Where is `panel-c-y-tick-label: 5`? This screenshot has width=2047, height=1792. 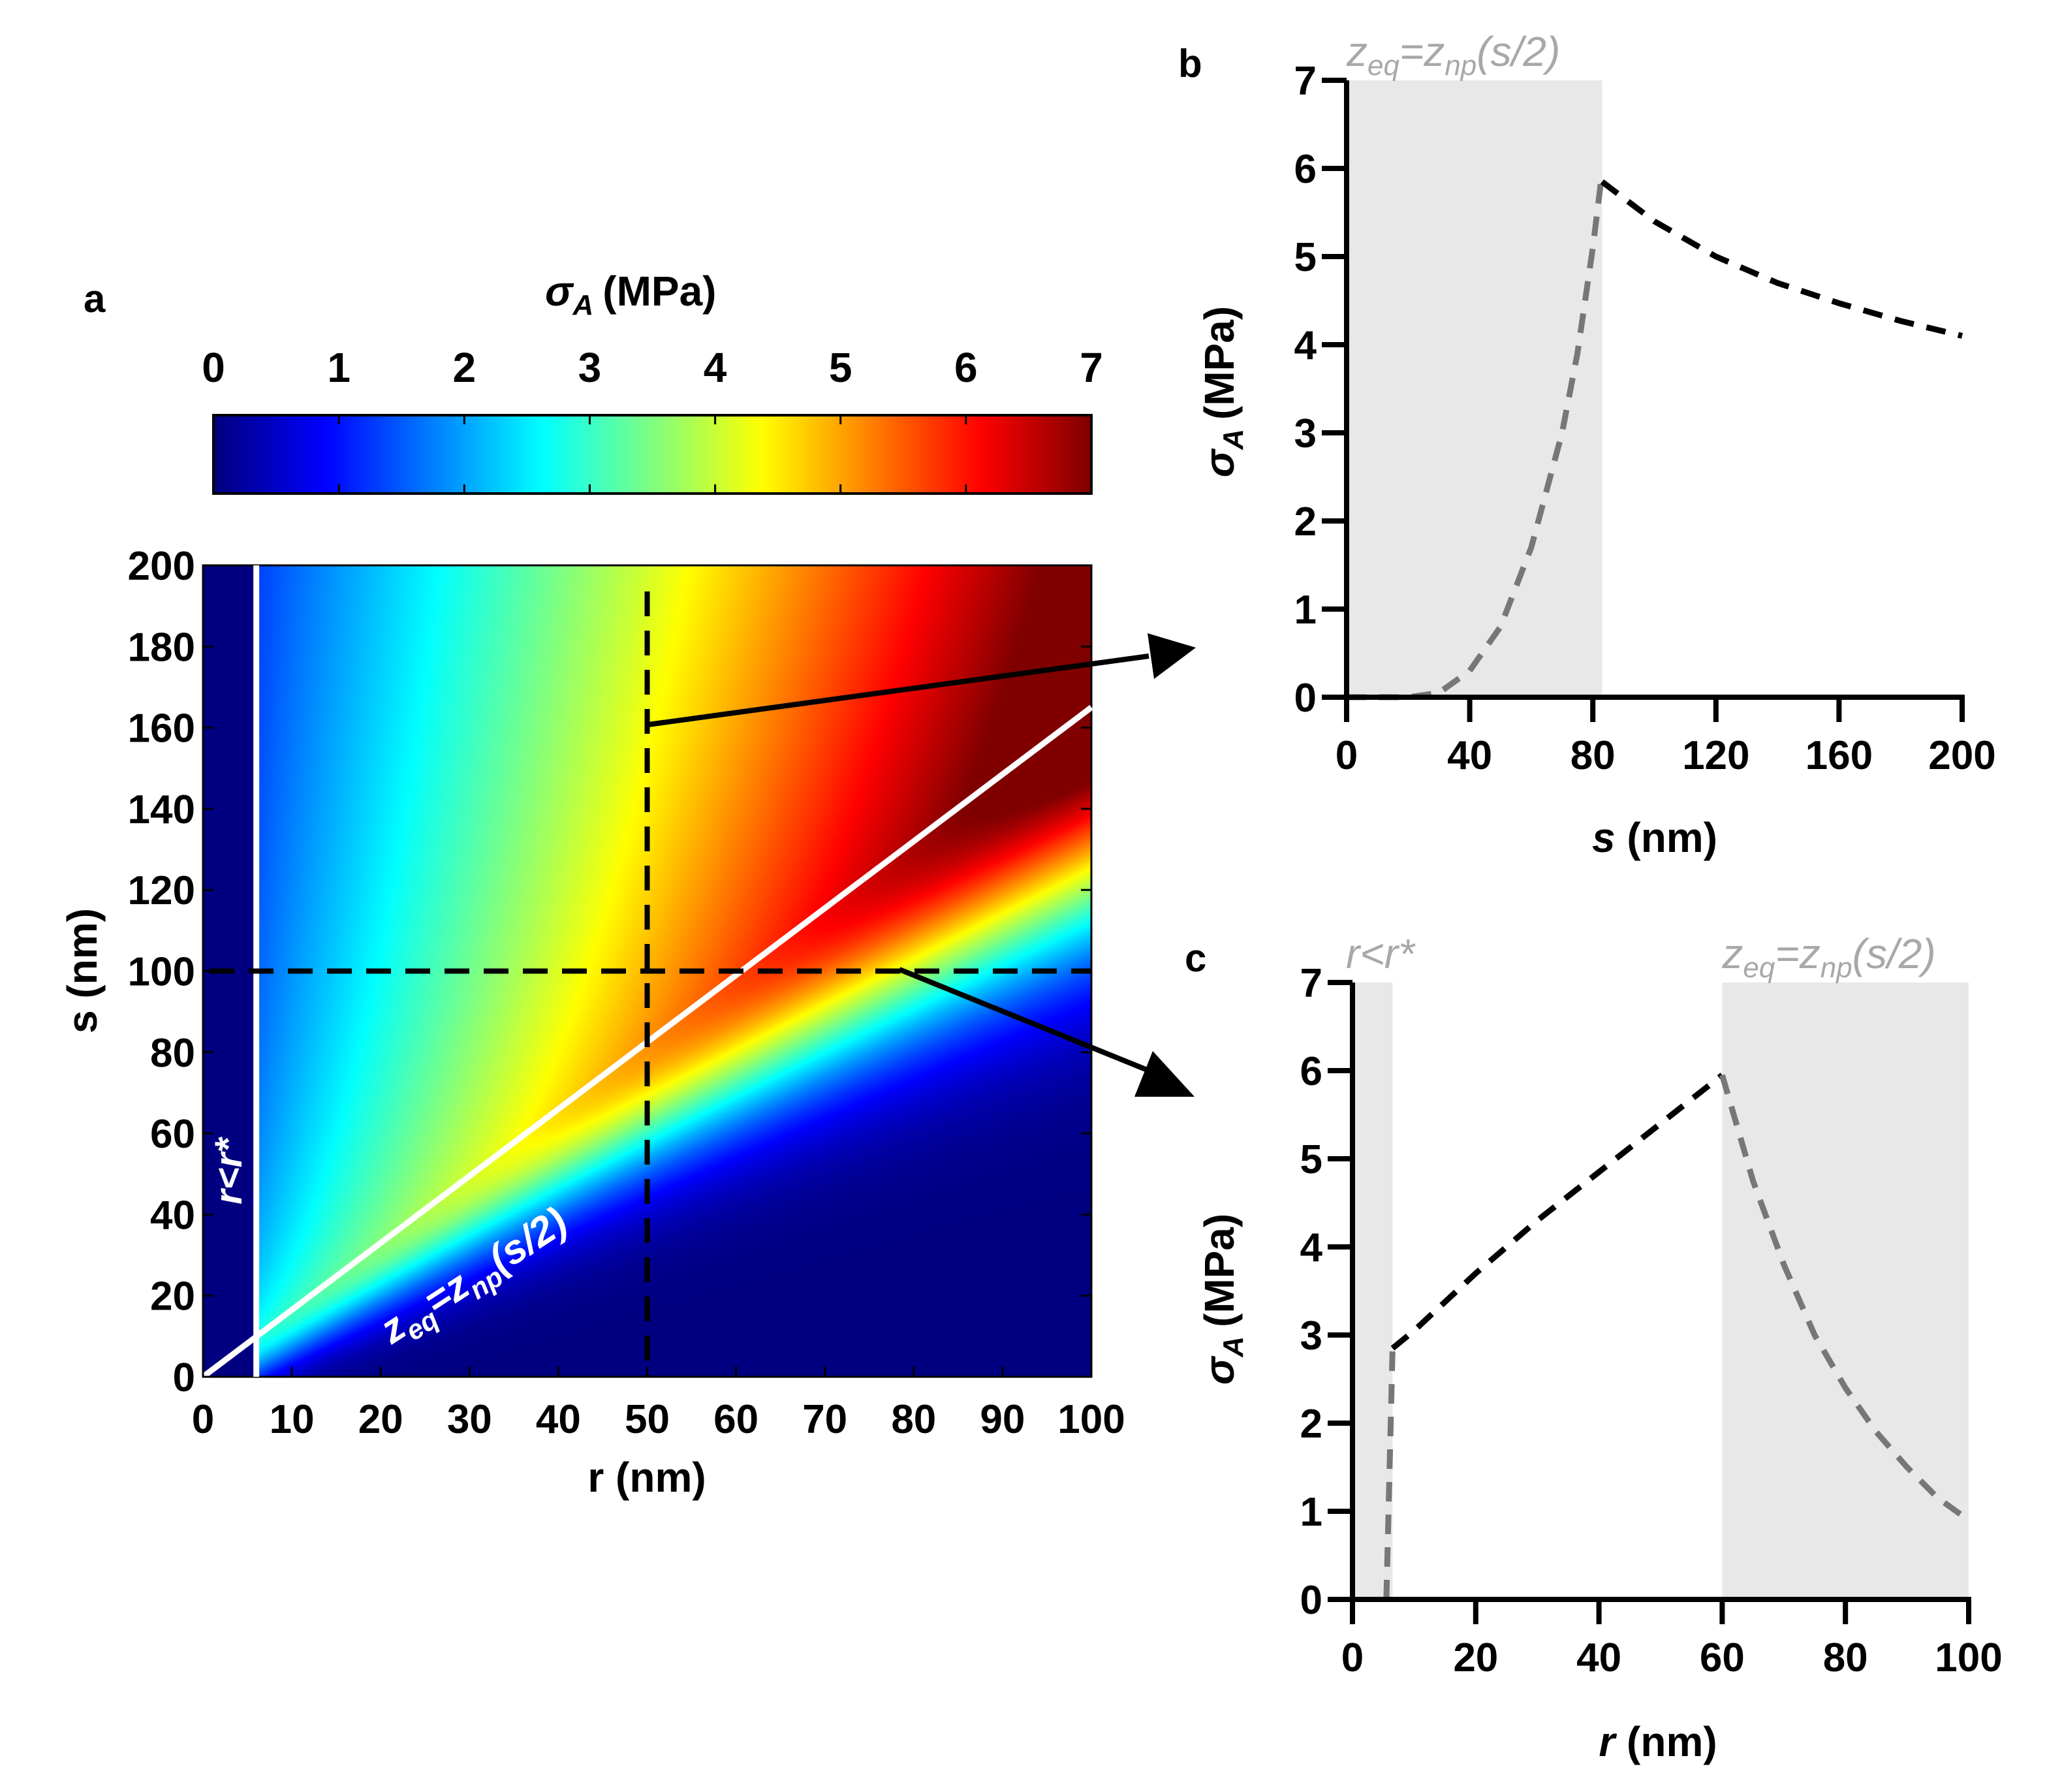
panel-c-y-tick-label: 5 is located at coordinates (1311, 1159).